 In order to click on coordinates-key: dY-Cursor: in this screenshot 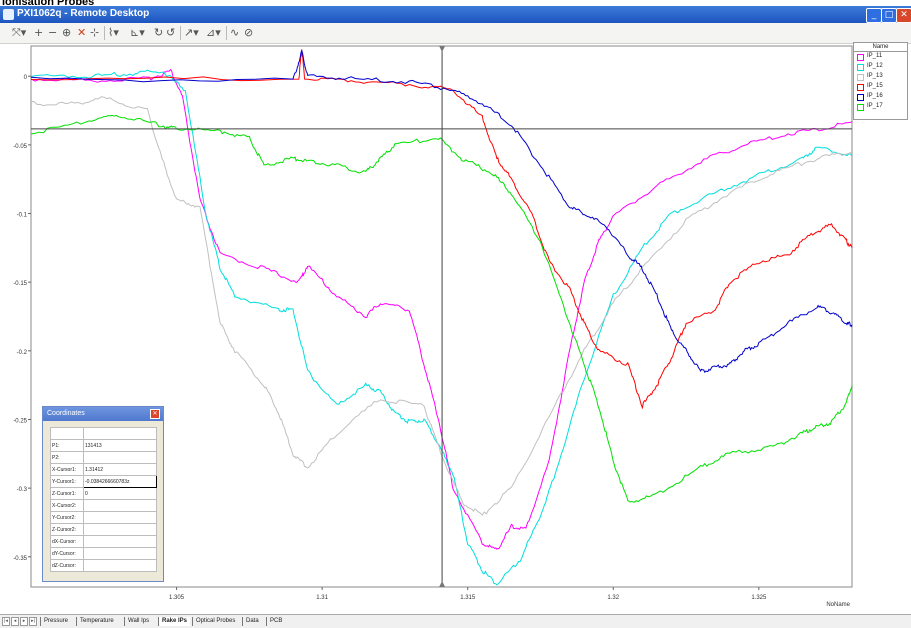, I will do `click(67, 553)`.